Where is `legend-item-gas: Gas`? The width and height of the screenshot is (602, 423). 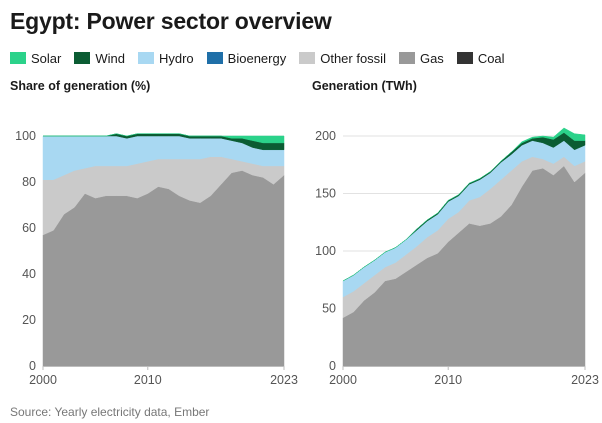
legend-item-gas: Gas is located at coordinates (421, 58).